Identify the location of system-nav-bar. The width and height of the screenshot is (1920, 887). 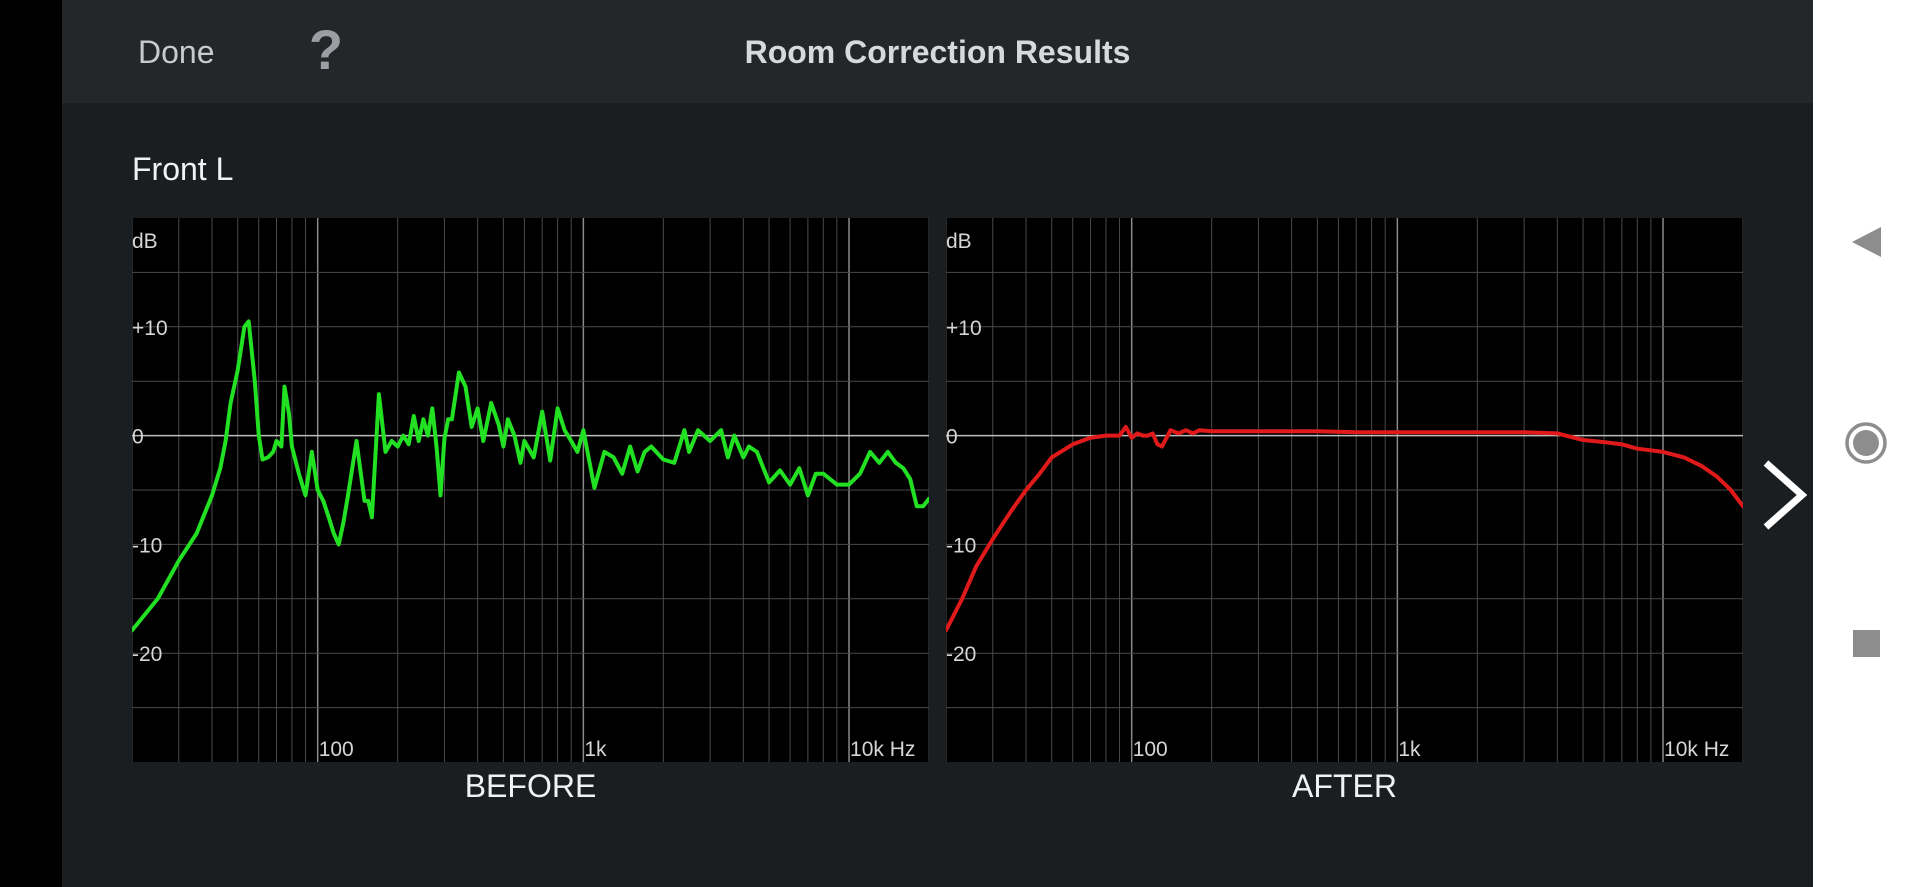
(1866, 443).